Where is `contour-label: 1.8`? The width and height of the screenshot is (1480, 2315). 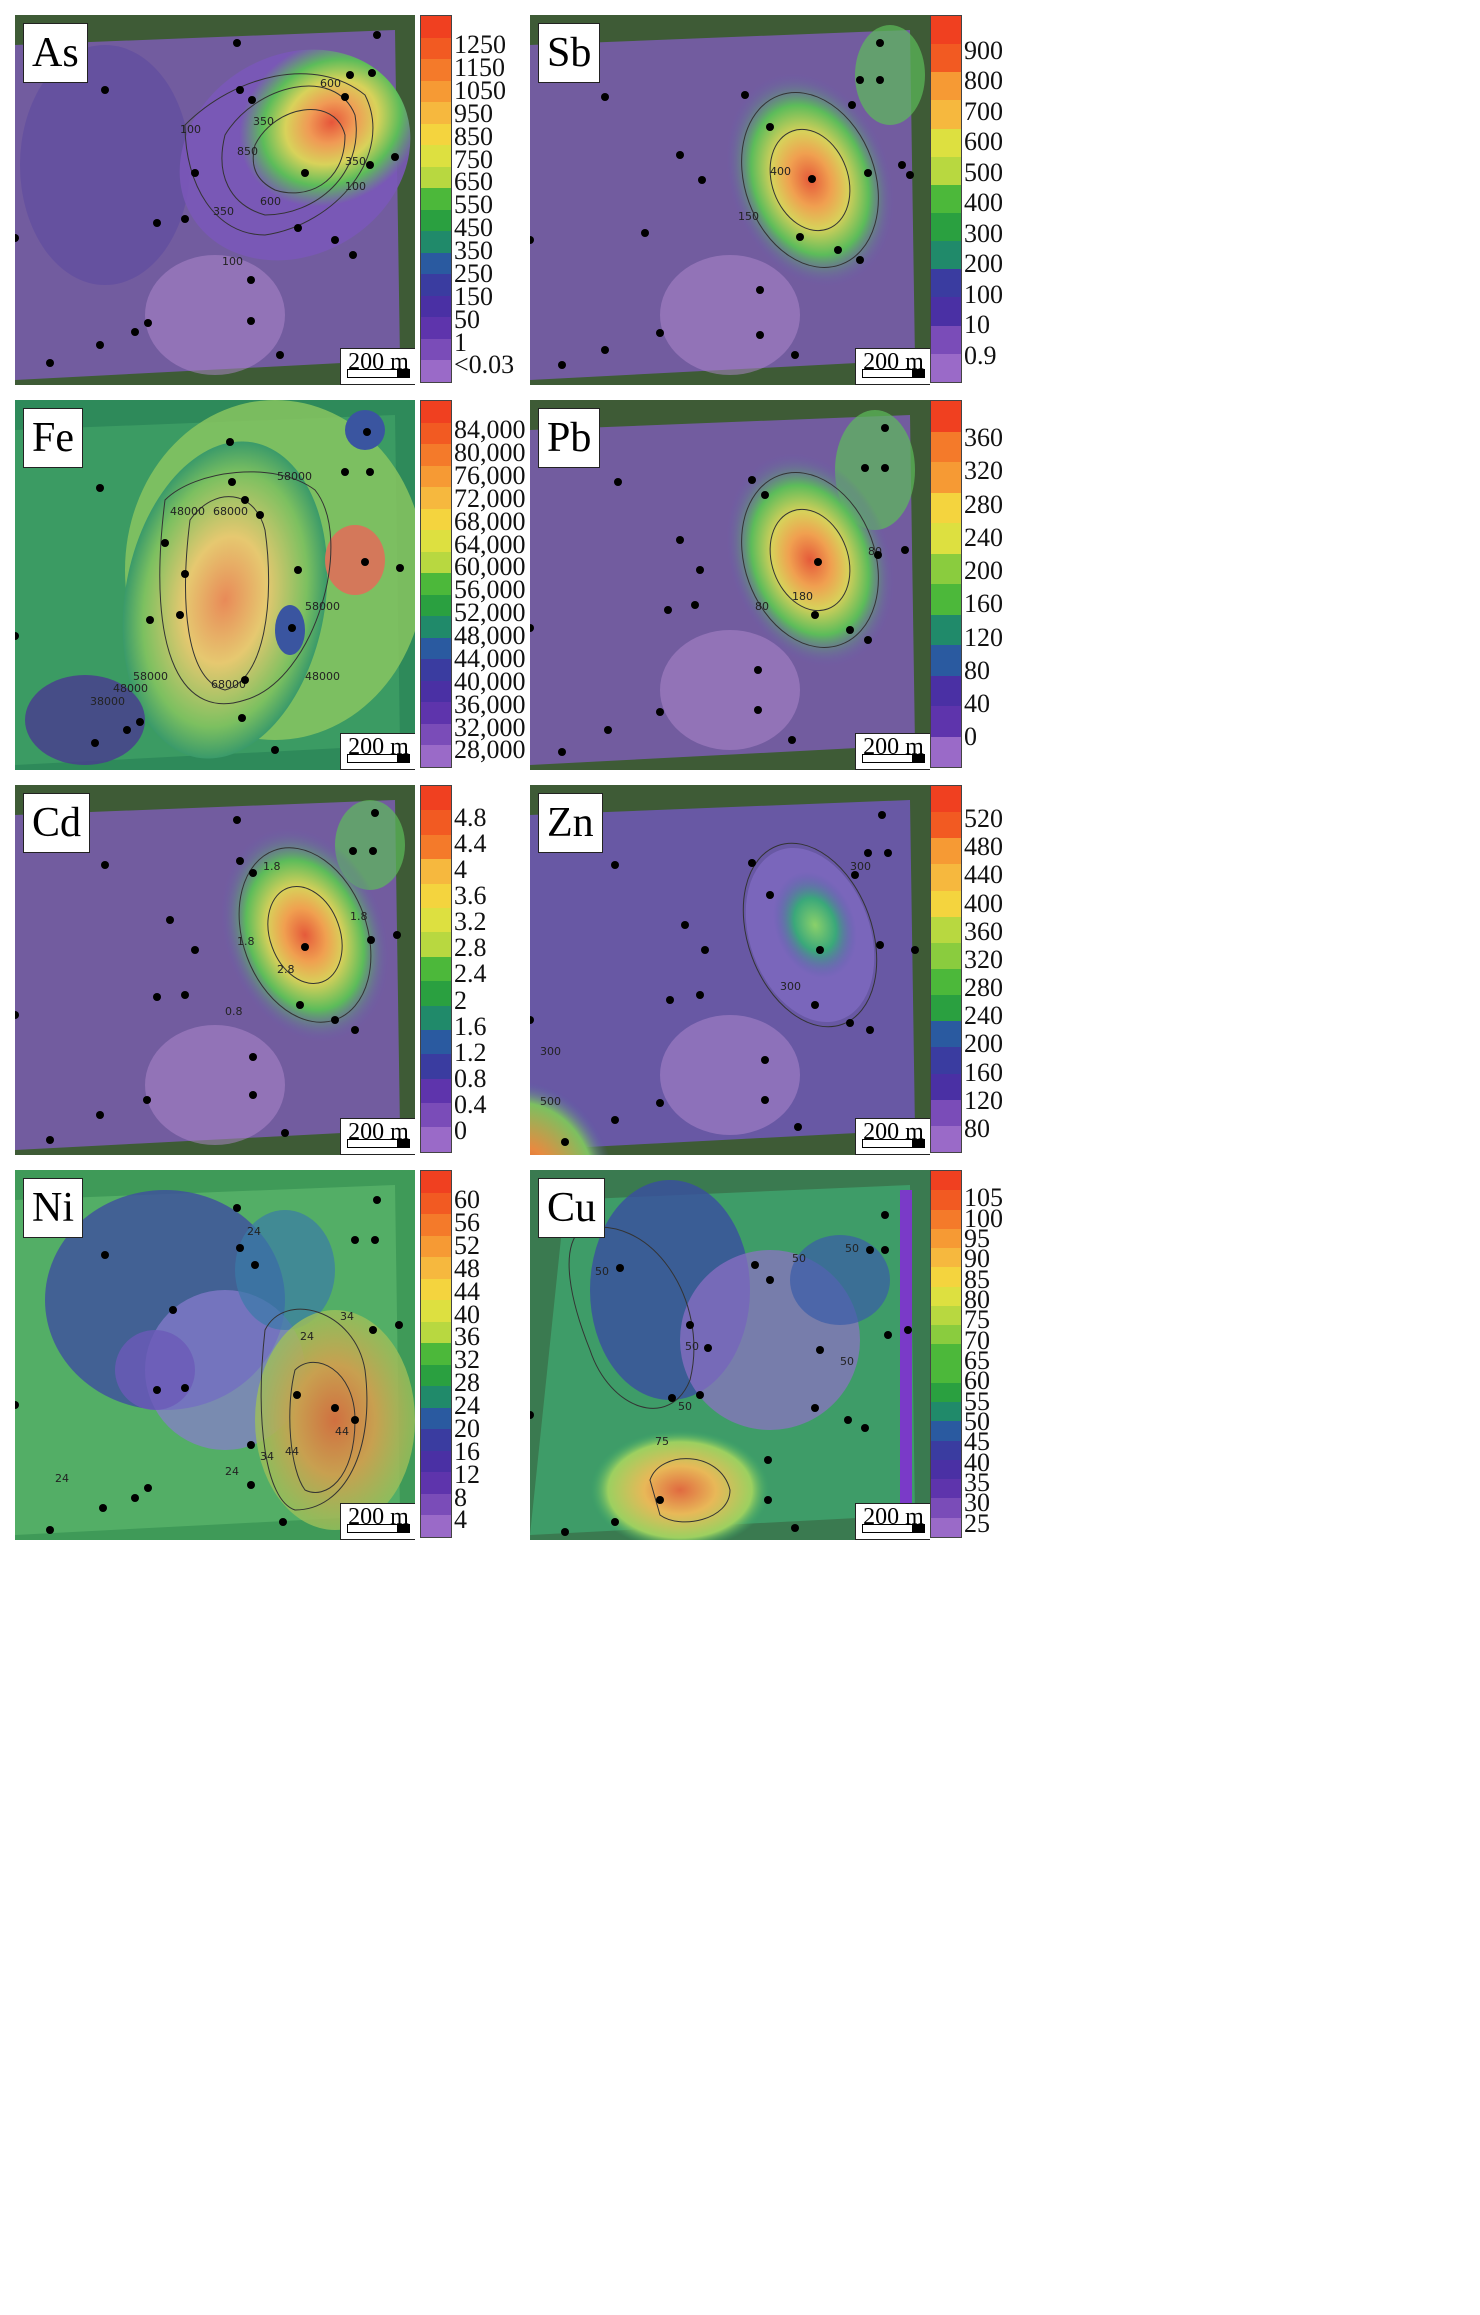
contour-label: 1.8 is located at coordinates (359, 916).